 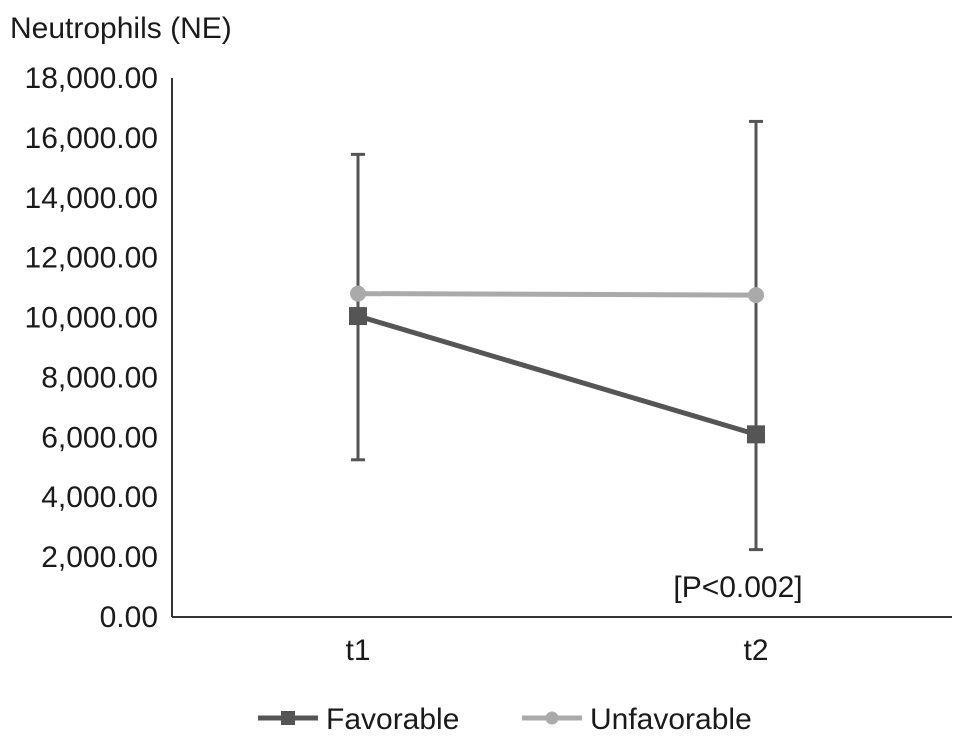 I want to click on y-tick-label: 14,000.00, so click(x=91, y=198).